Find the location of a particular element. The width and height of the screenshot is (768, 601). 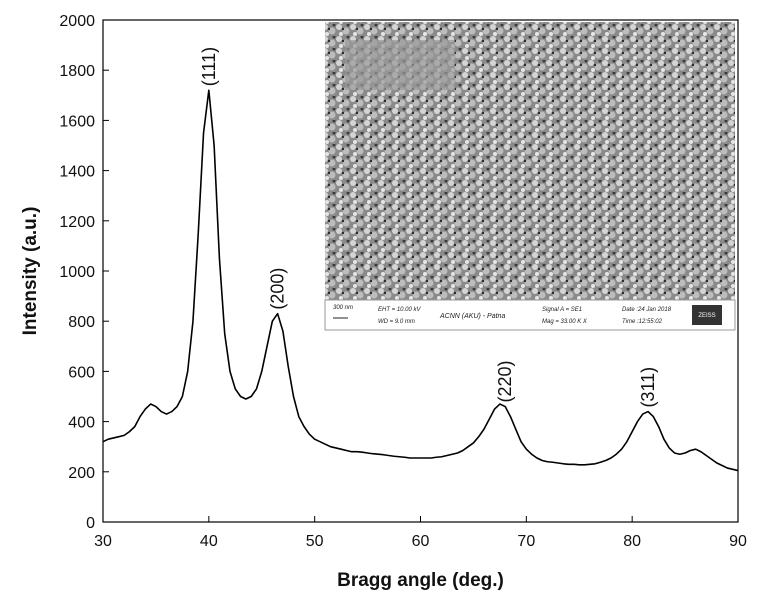

y-tick-label: 1600 is located at coordinates (77, 121).